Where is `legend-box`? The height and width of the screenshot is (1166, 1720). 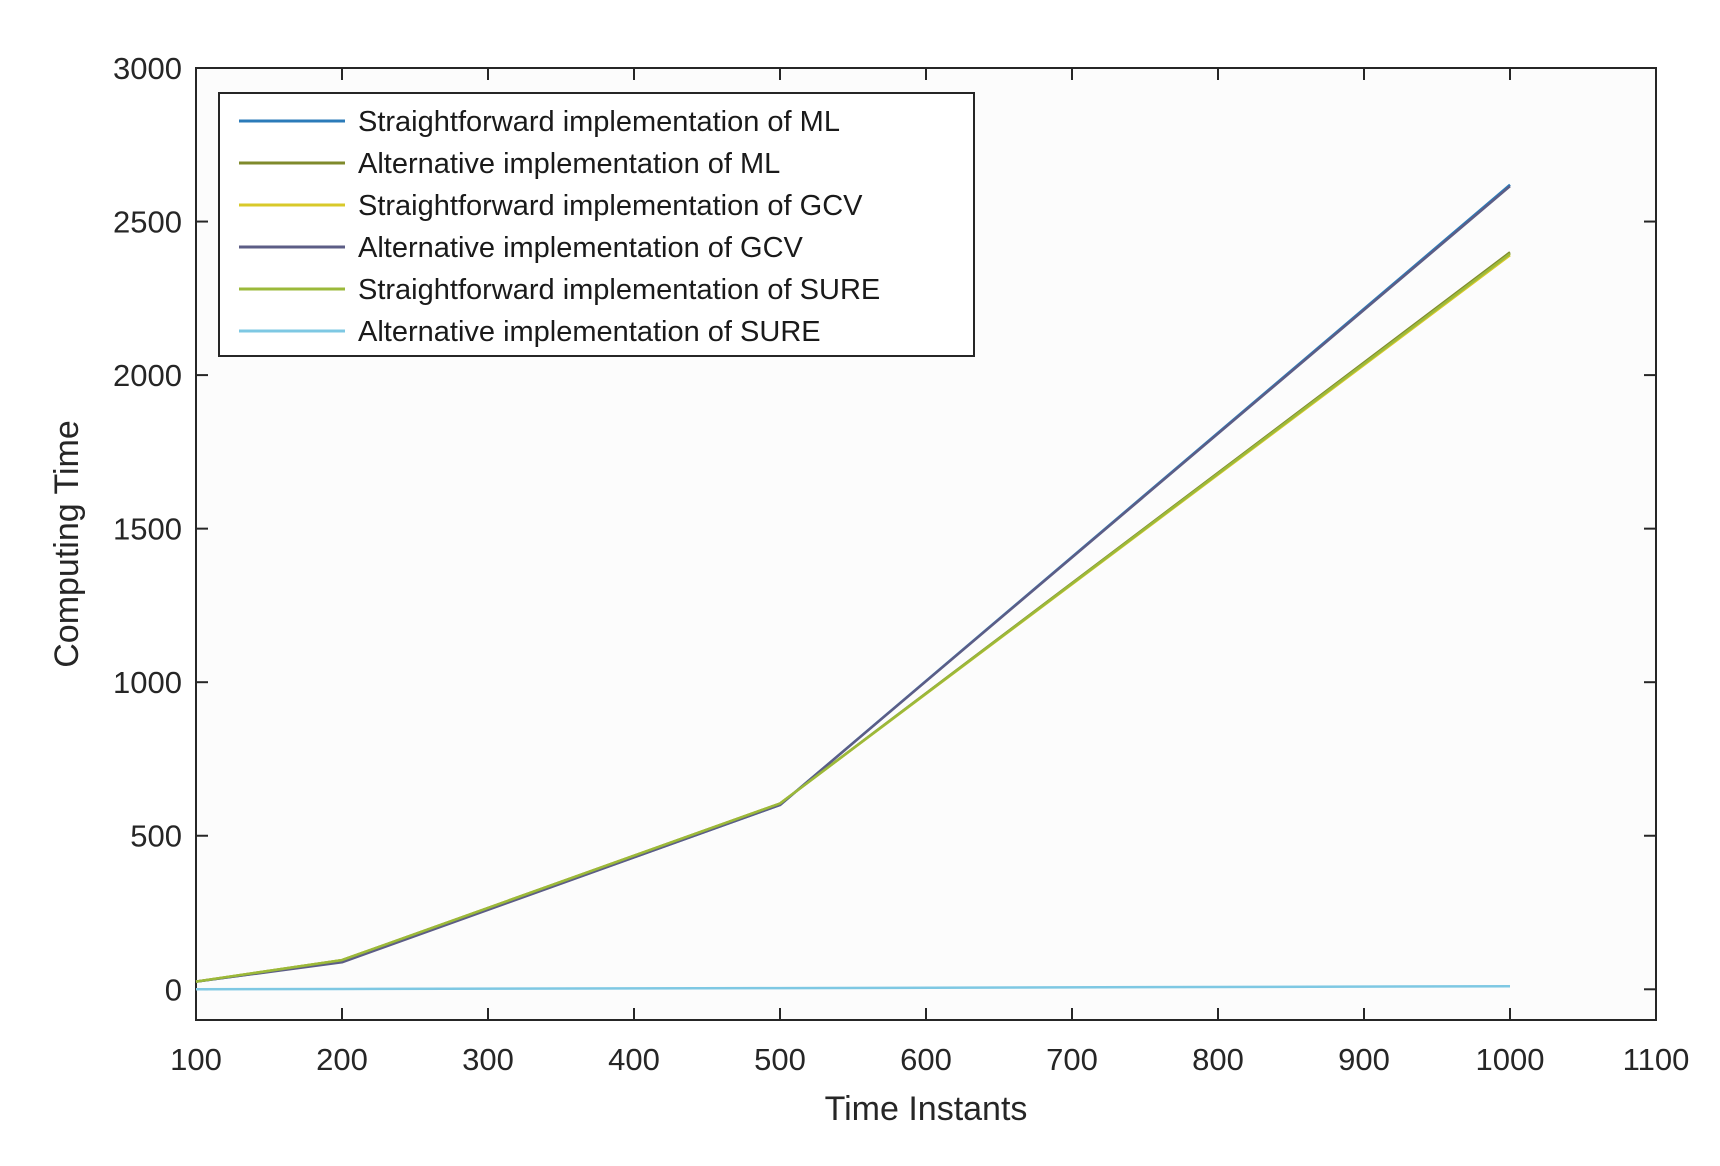
legend-box is located at coordinates (596, 224).